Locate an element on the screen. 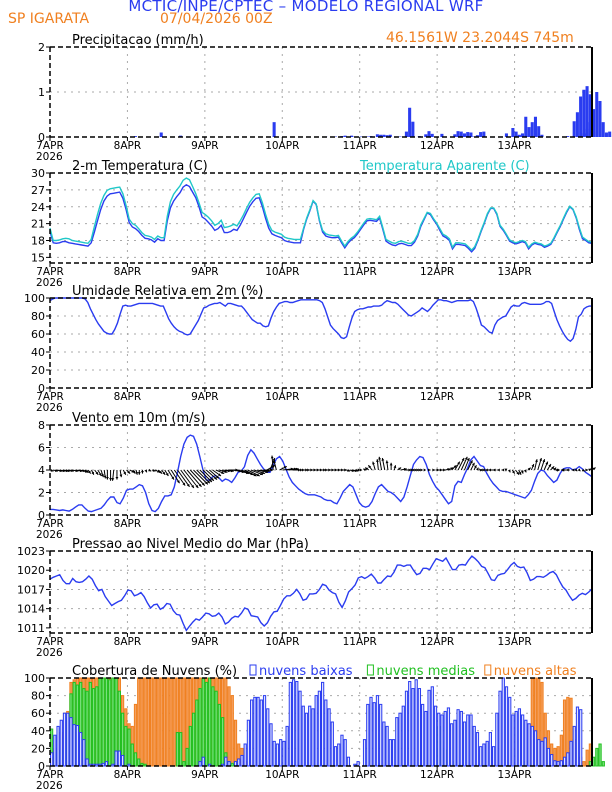 The height and width of the screenshot is (792, 612). y-tick-label: 80 is located at coordinates (38, 696).